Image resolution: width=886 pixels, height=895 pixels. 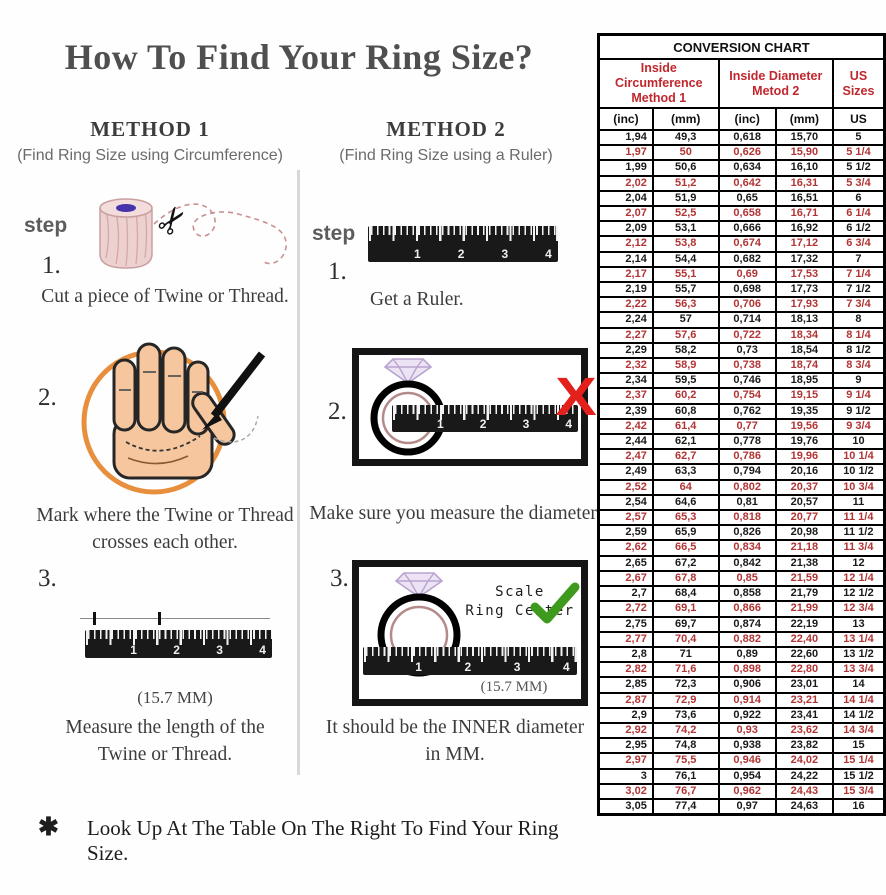 What do you see at coordinates (858, 320) in the screenshot?
I see `table-cell: 8` at bounding box center [858, 320].